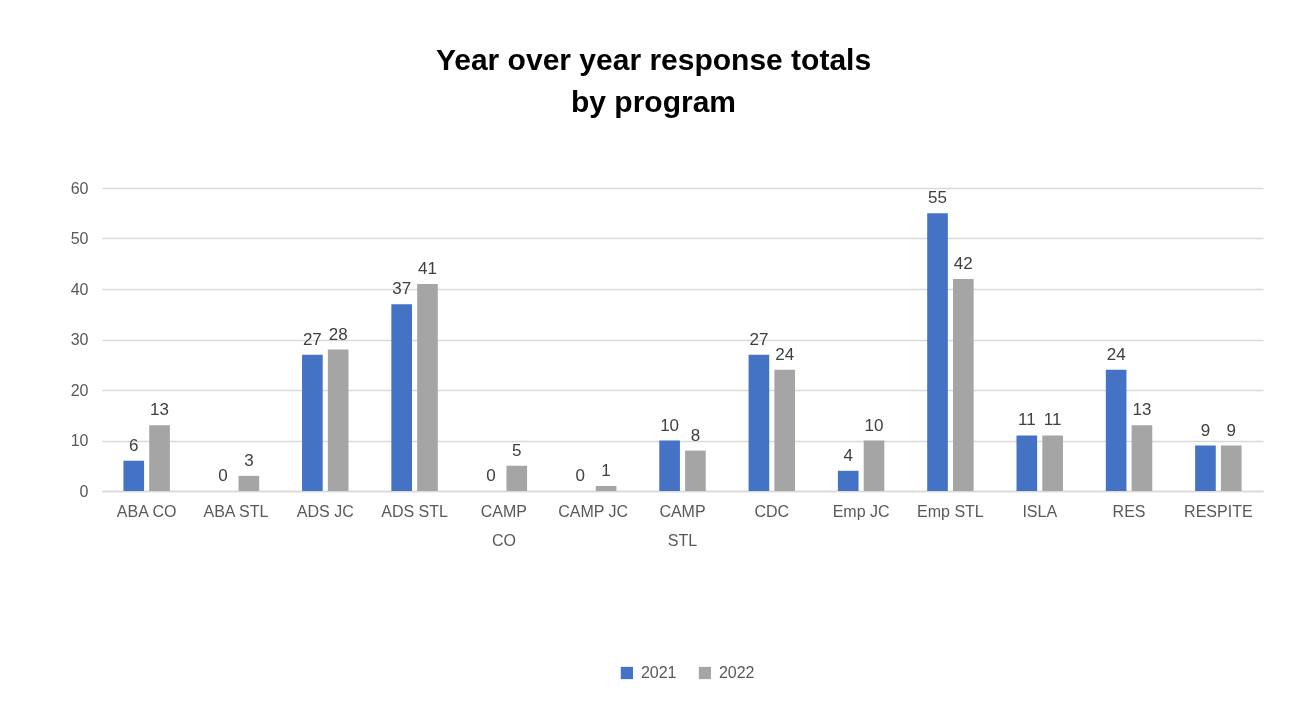 This screenshot has height=710, width=1293. What do you see at coordinates (503, 525) in the screenshot?
I see `x-tick-label: CAMP CO` at bounding box center [503, 525].